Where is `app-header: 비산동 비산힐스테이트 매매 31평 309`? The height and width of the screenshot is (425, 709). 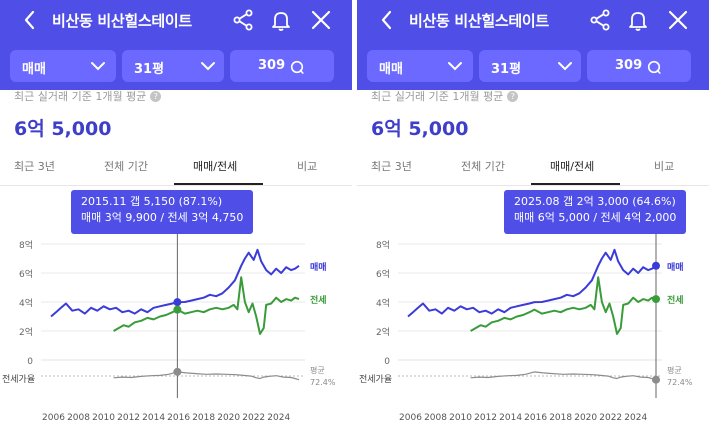
app-header: 비산동 비산힐스테이트 매매 31평 309 is located at coordinates (533, 45).